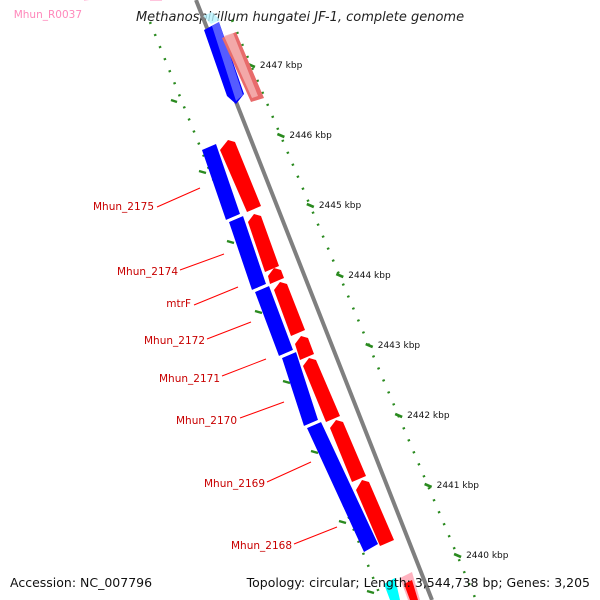 This screenshot has width=600, height=600. I want to click on ruler-tick-label: 2445 kbp, so click(340, 206).